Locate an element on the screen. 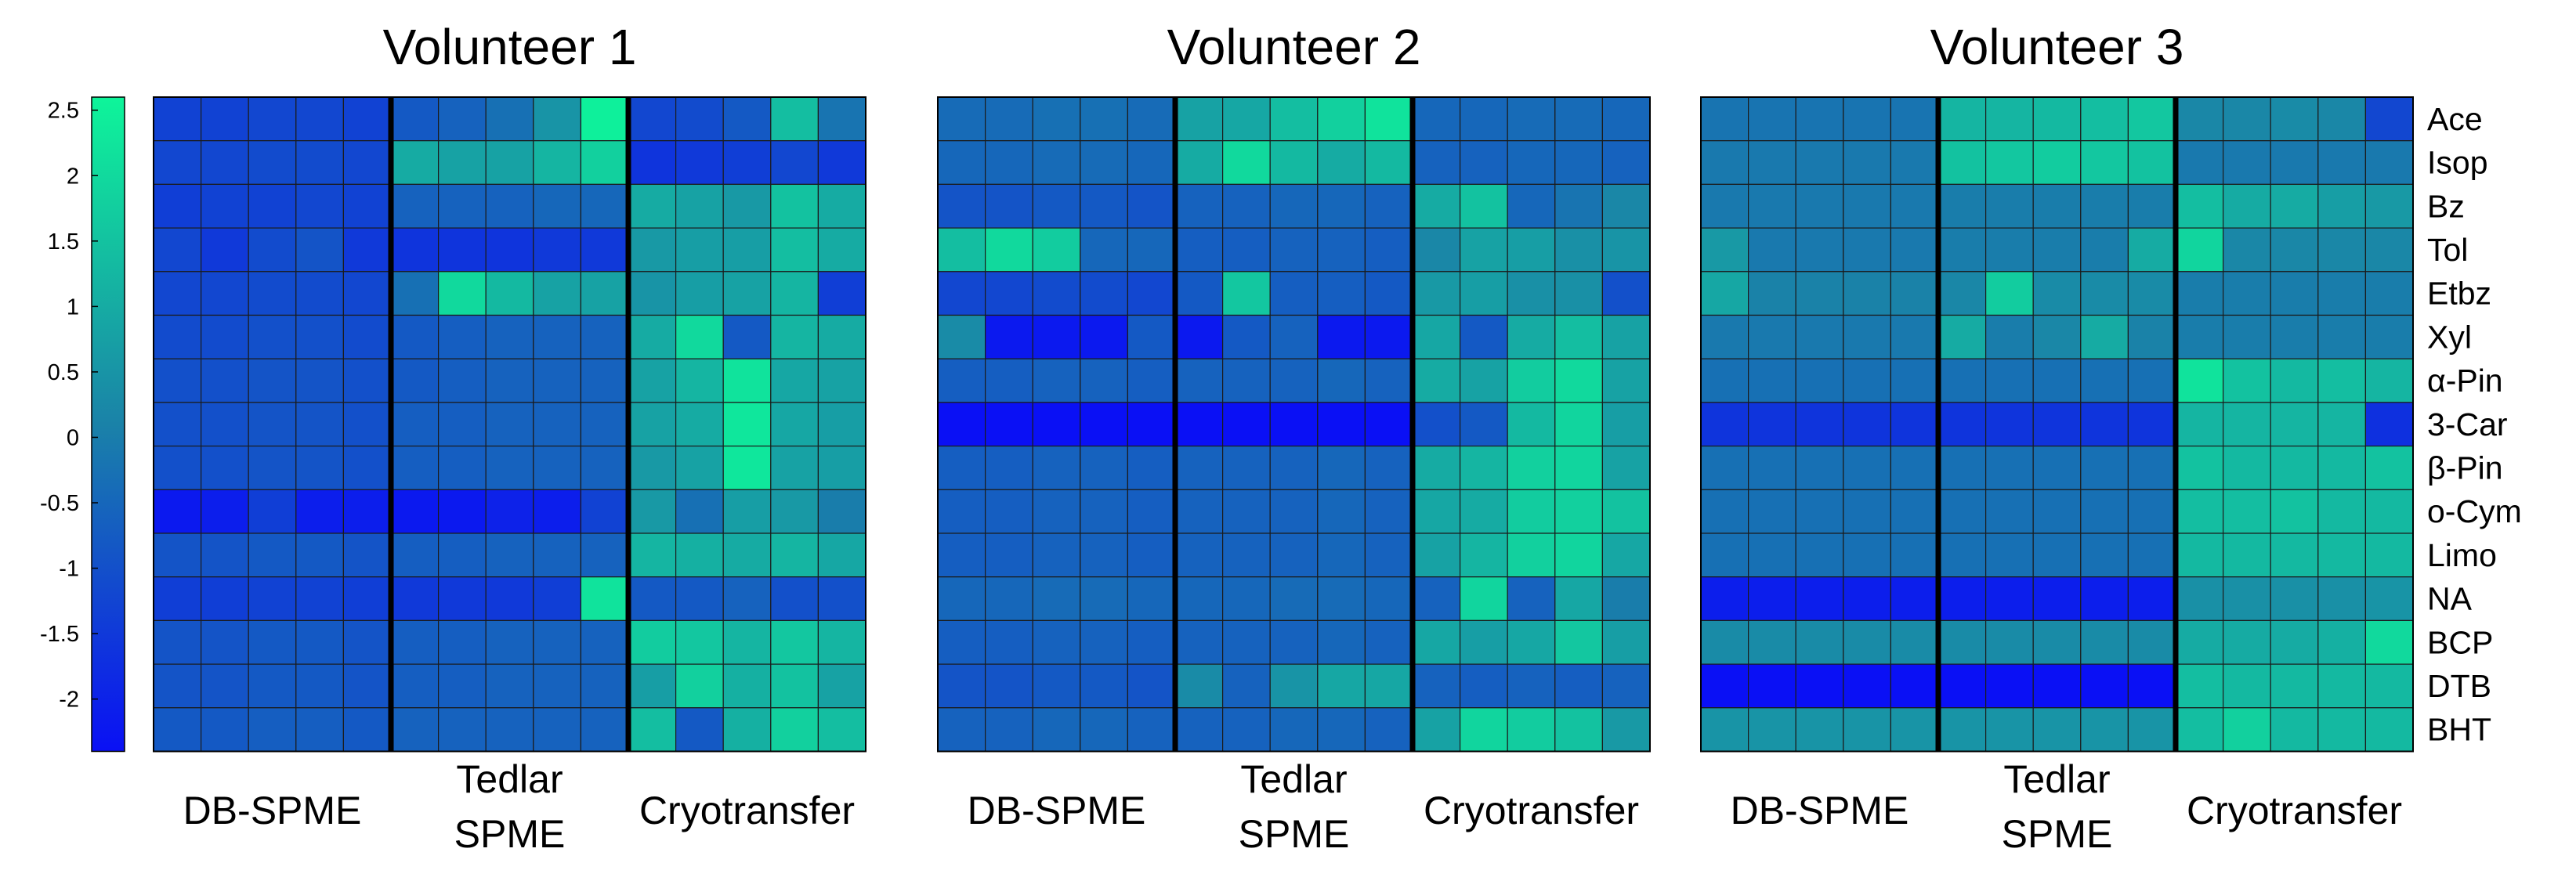 Image resolution: width=2576 pixels, height=881 pixels. group-label: DB-SPME is located at coordinates (272, 810).